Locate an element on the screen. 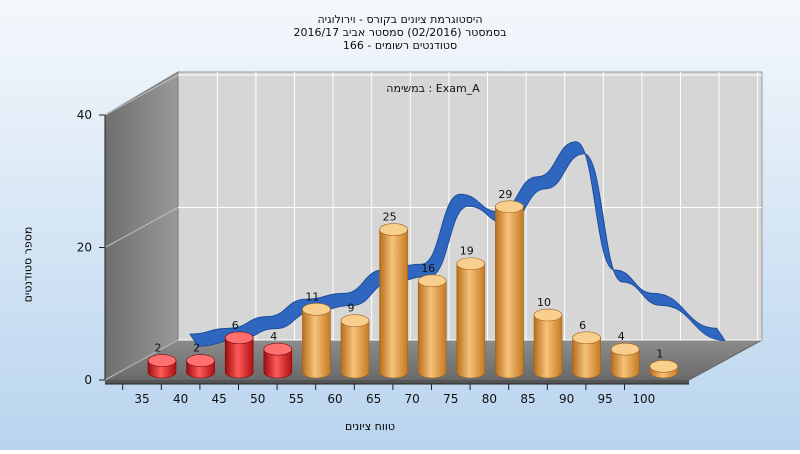  plot-left-wall is located at coordinates (141, 226).